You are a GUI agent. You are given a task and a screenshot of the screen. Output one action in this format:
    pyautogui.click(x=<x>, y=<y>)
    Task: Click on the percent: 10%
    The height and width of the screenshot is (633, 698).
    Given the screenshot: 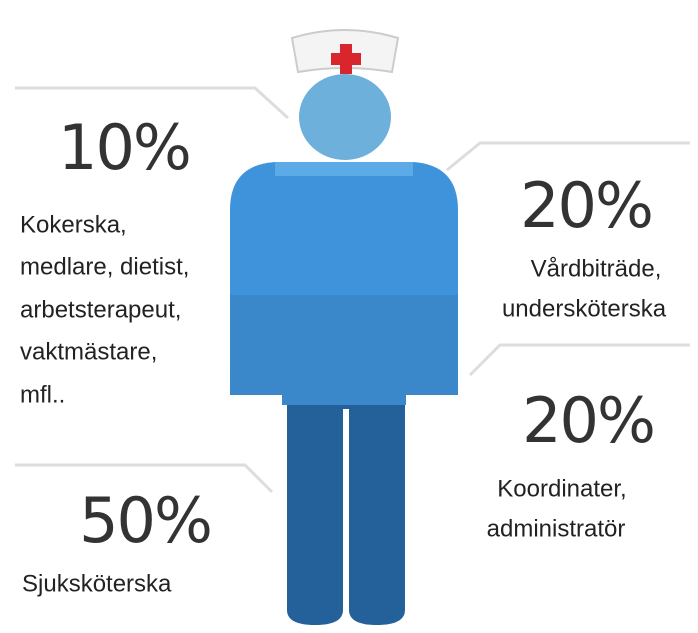 What is the action you would take?
    pyautogui.click(x=124, y=147)
    